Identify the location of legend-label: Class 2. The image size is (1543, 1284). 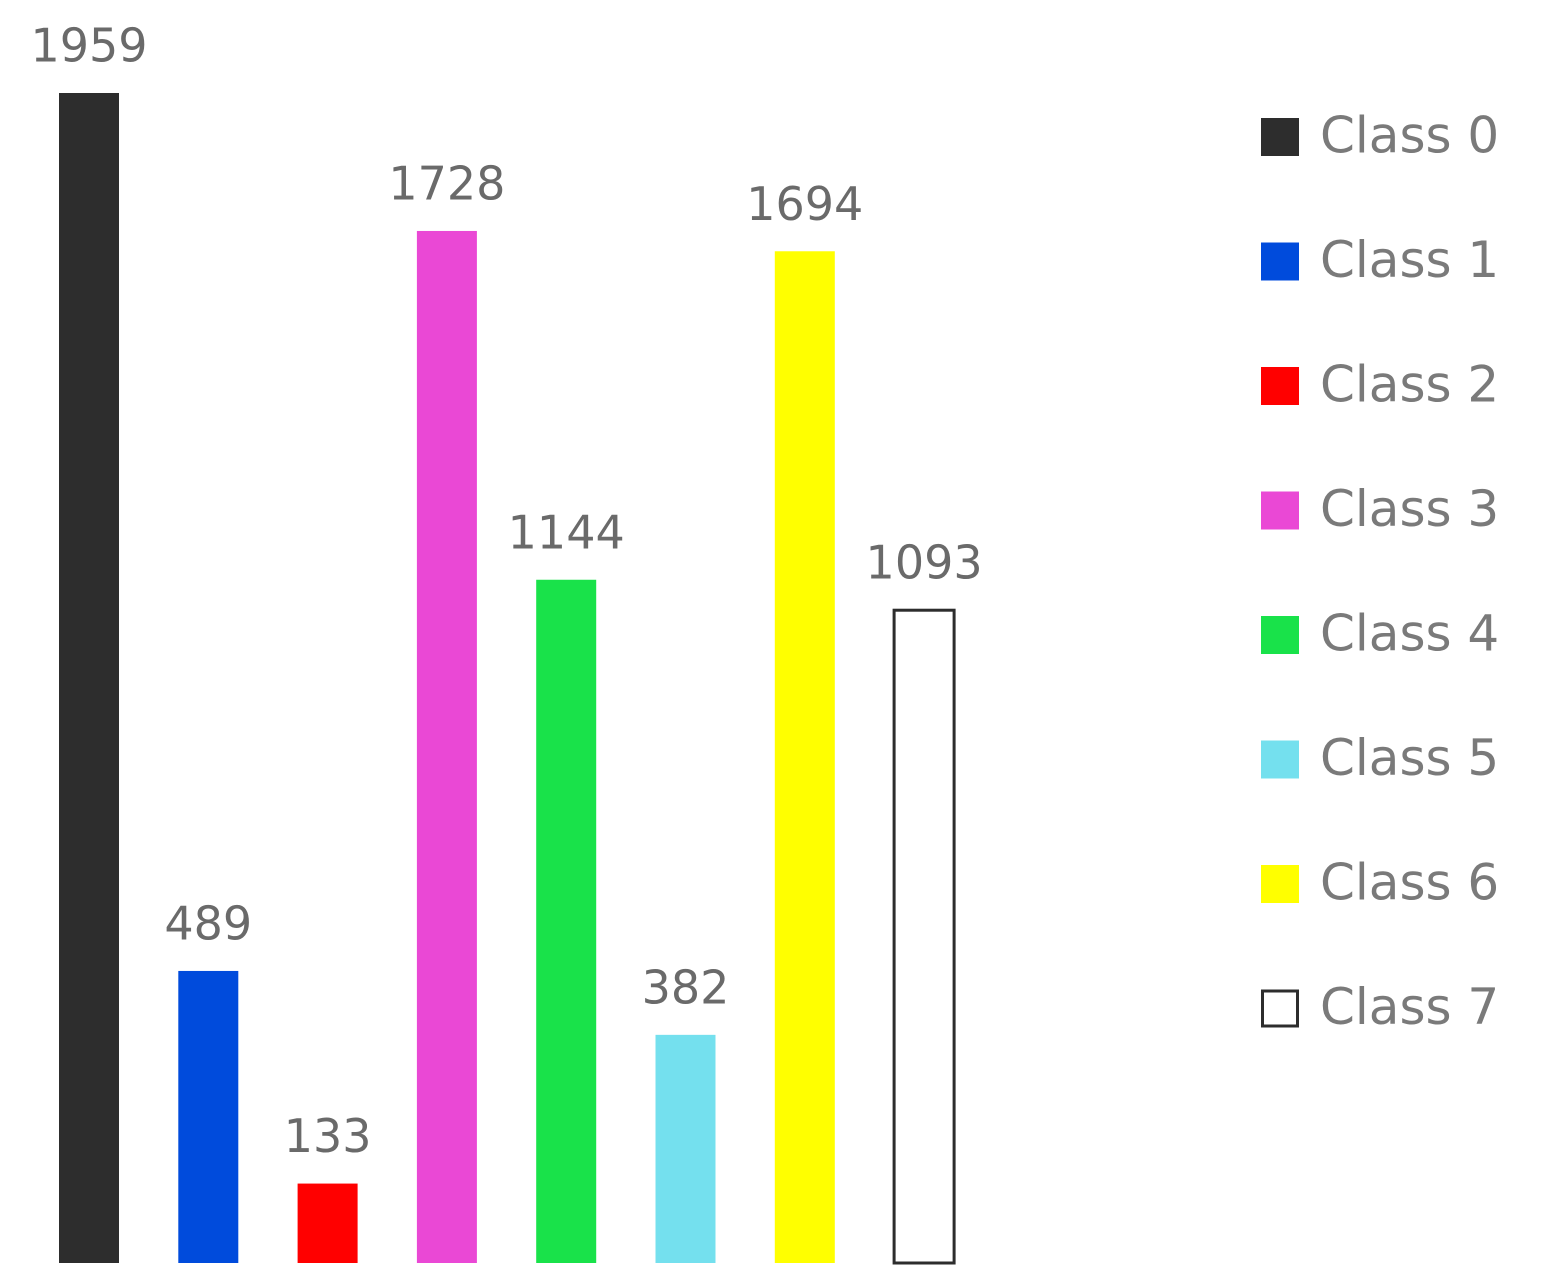
(1409, 385).